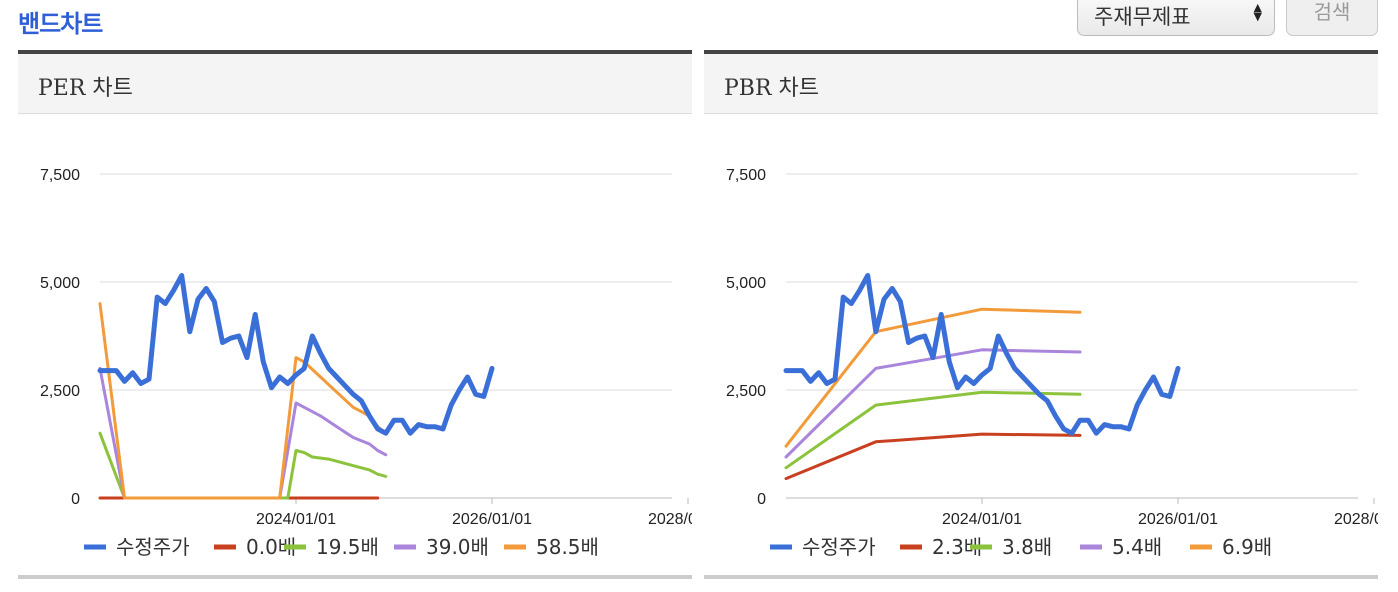 Image resolution: width=1398 pixels, height=592 pixels. What do you see at coordinates (85, 88) in the screenshot?
I see `per-chart-title: PER 차트` at bounding box center [85, 88].